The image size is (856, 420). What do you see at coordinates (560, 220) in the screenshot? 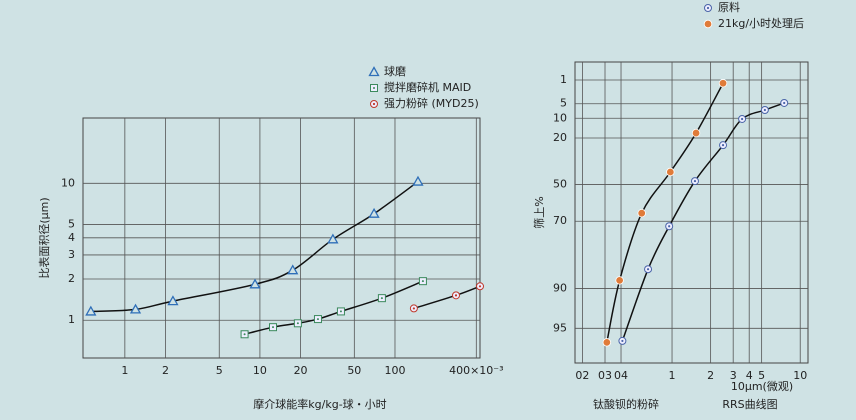
I see `y-tick-label: 70` at bounding box center [560, 220].